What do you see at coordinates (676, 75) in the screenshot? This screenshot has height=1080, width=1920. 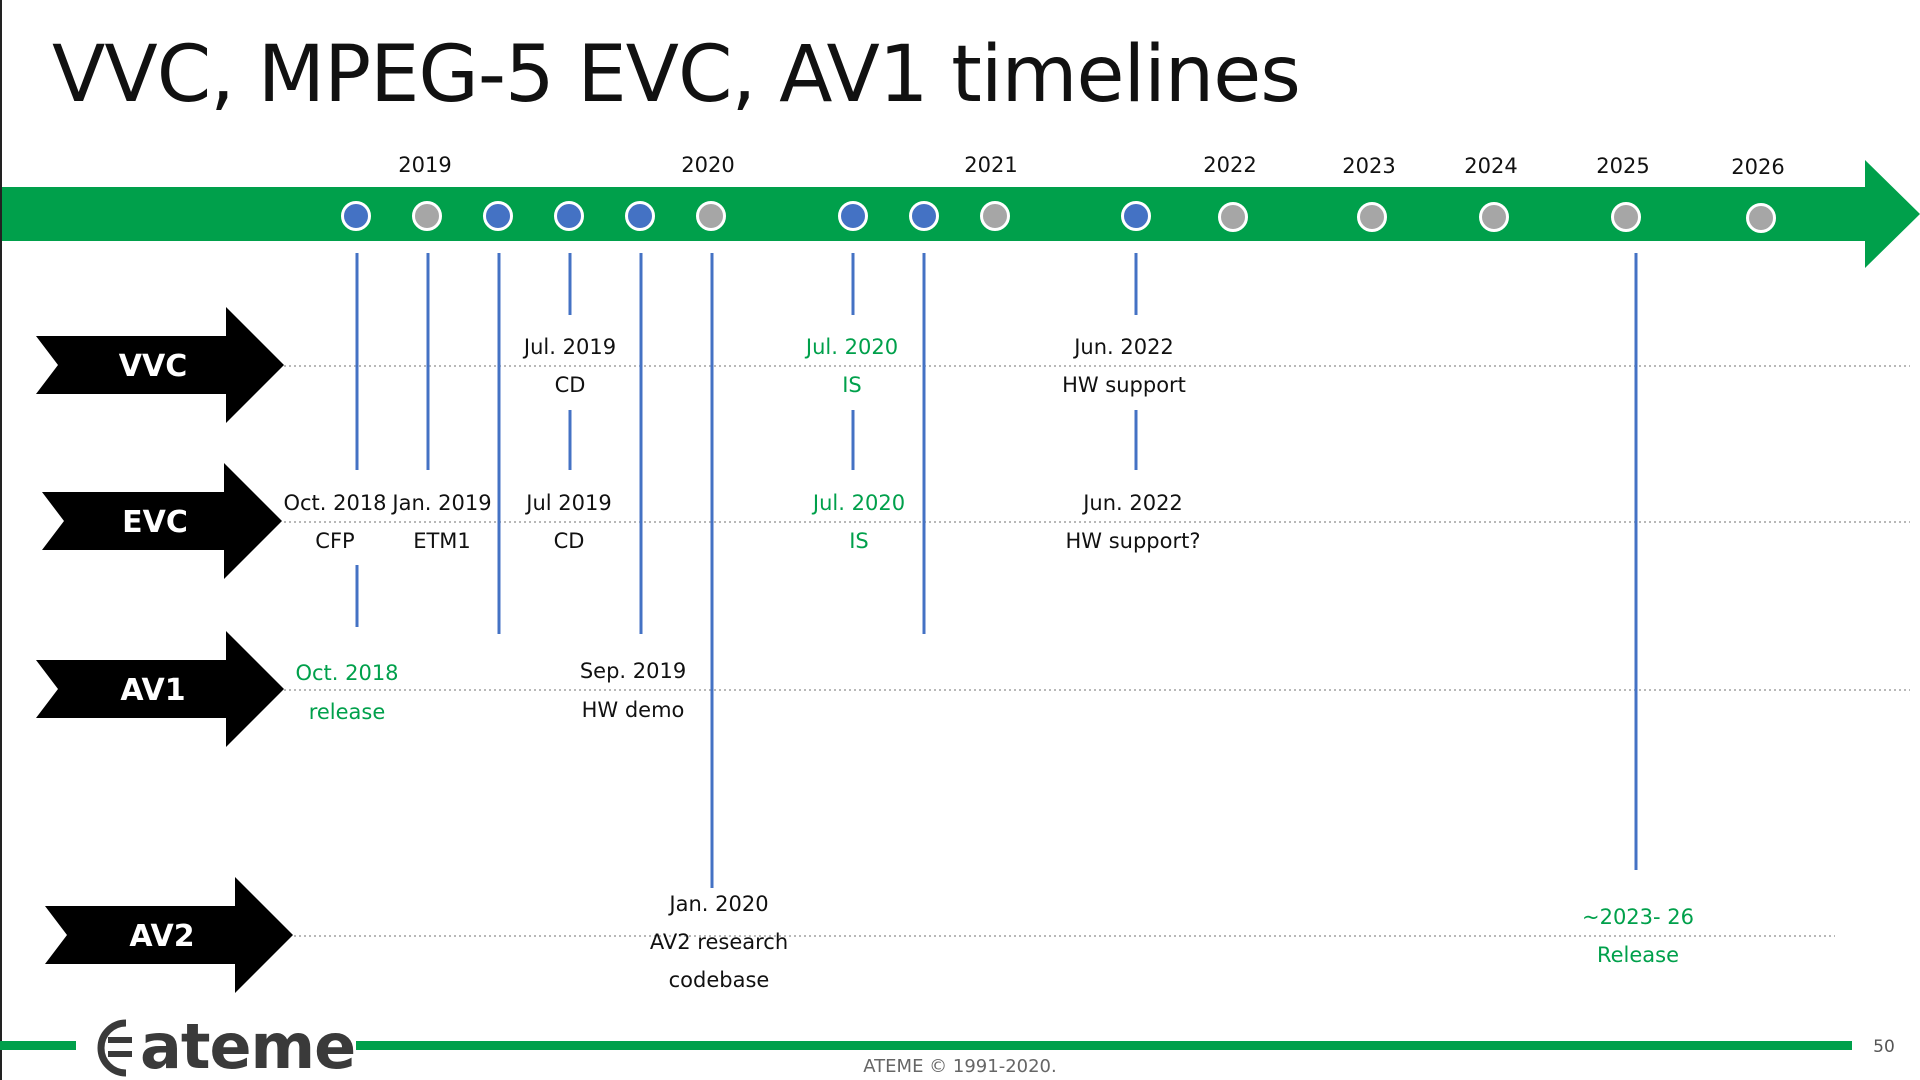 I see `slide-title: VVC, MPEG-5 EVC, AV1 timelines` at bounding box center [676, 75].